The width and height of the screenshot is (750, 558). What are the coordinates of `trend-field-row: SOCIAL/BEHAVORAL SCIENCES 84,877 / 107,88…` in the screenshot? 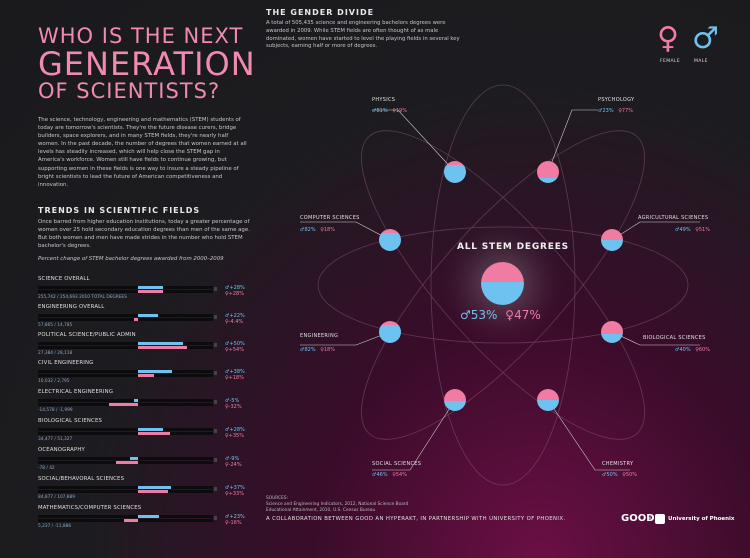 It's located at (143, 488).